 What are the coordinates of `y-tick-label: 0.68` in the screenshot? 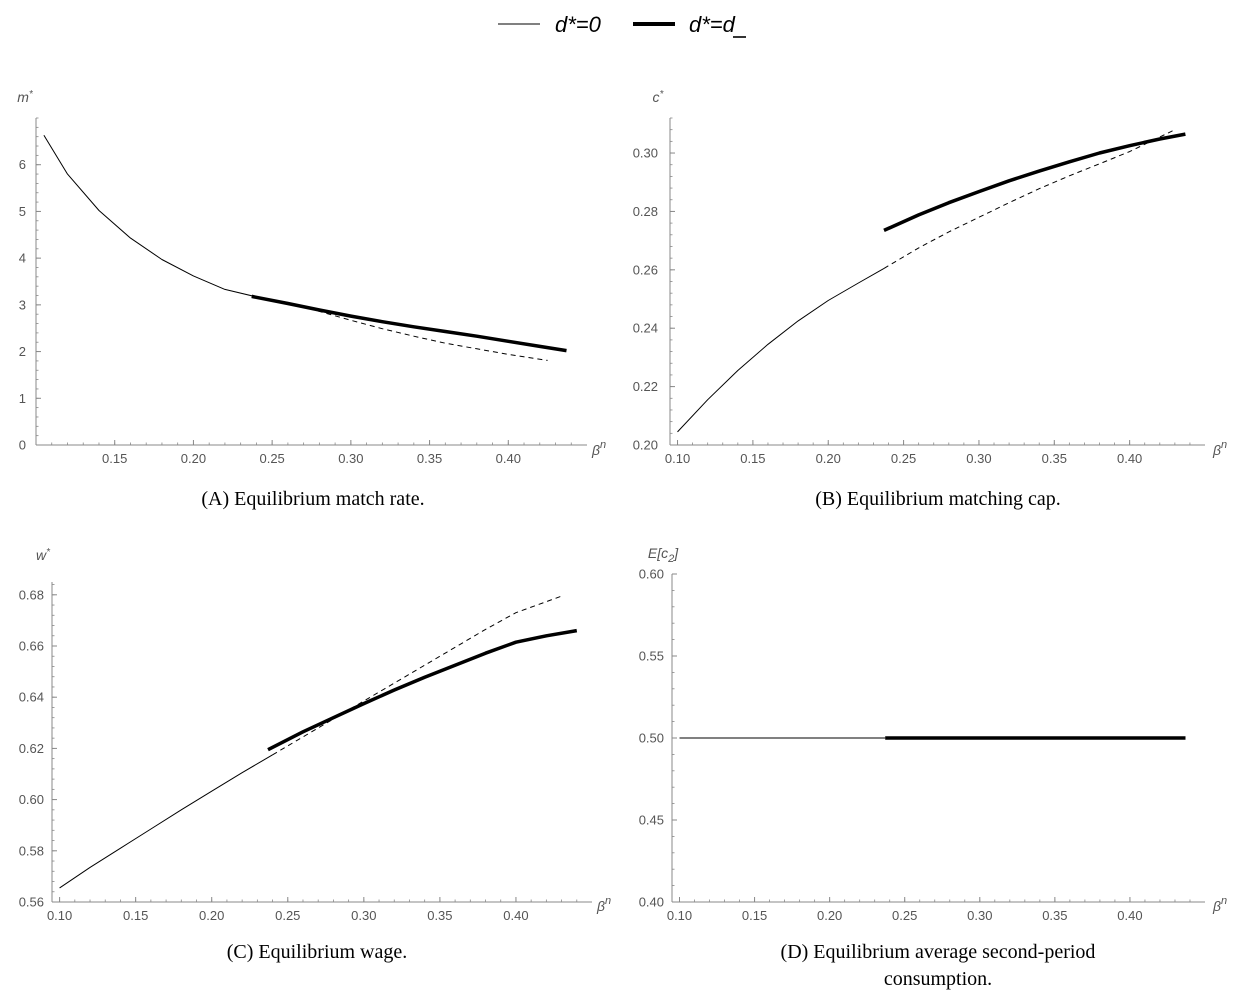 It's located at (31, 594).